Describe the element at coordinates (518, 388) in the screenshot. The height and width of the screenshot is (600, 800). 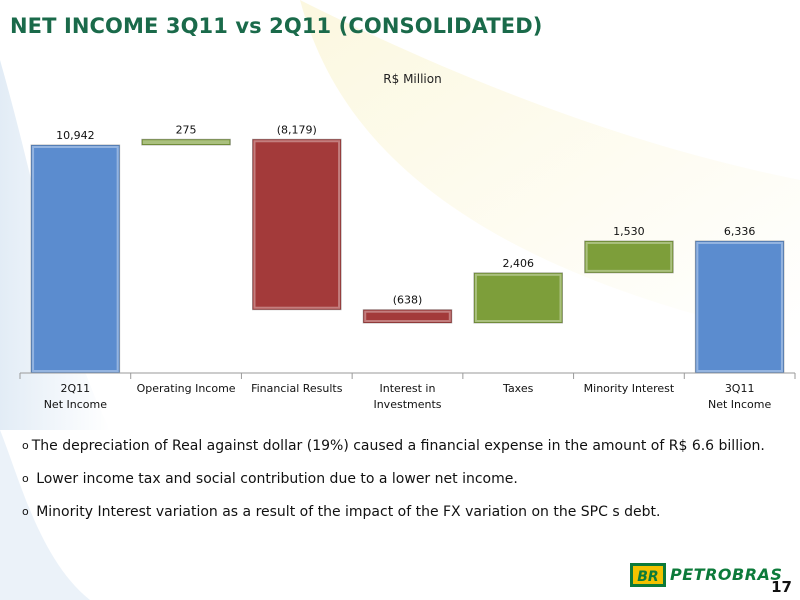
I see `category-label: Taxes` at that location.